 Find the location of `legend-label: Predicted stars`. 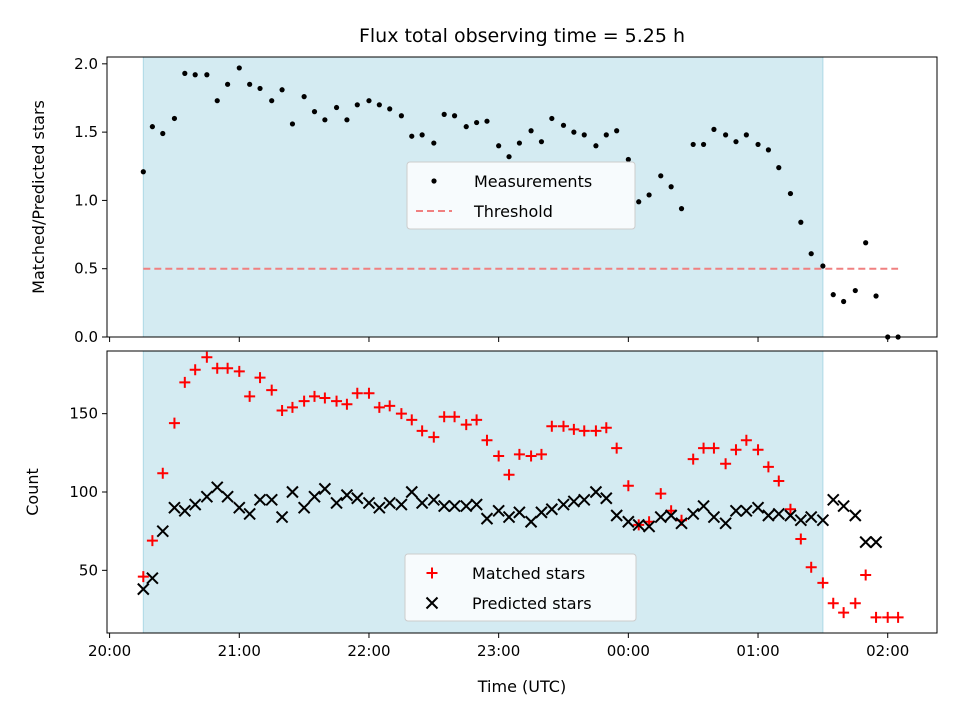

legend-label: Predicted stars is located at coordinates (532, 603).